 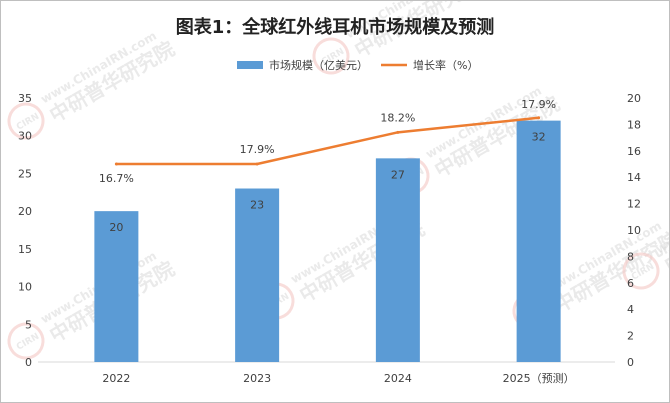 I want to click on x-tick-label: 2024, so click(x=398, y=378).